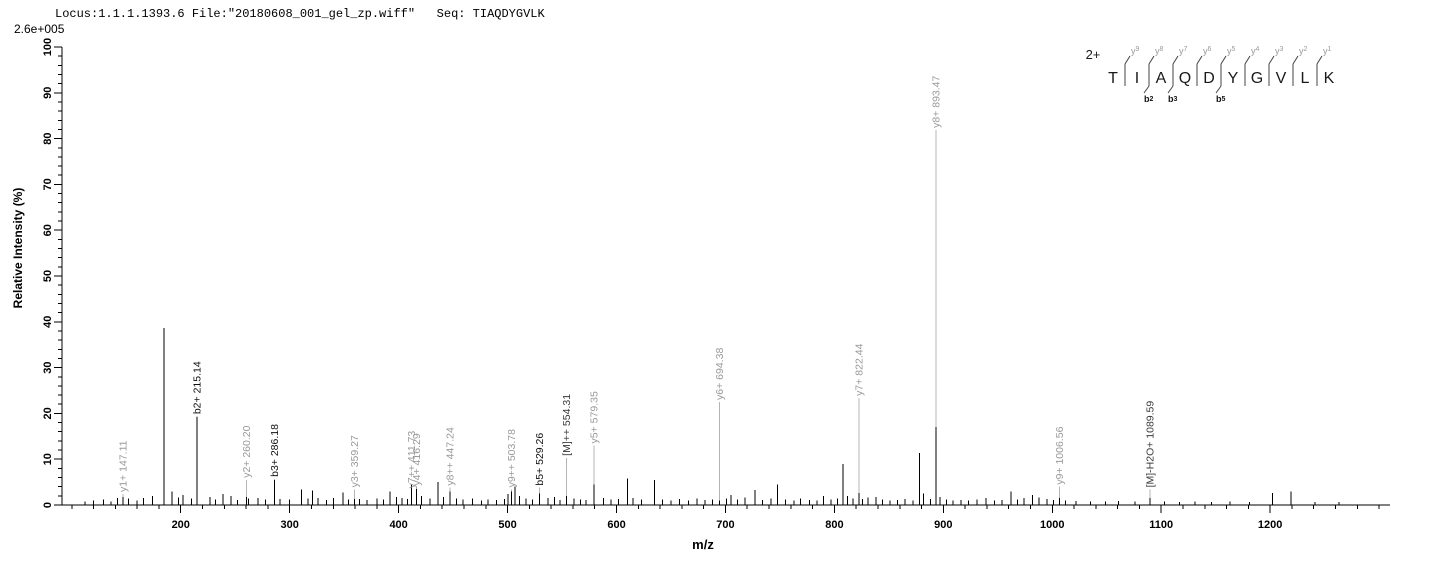 The image size is (1436, 562). Describe the element at coordinates (181, 525) in the screenshot. I see `svg-text: 200` at that location.